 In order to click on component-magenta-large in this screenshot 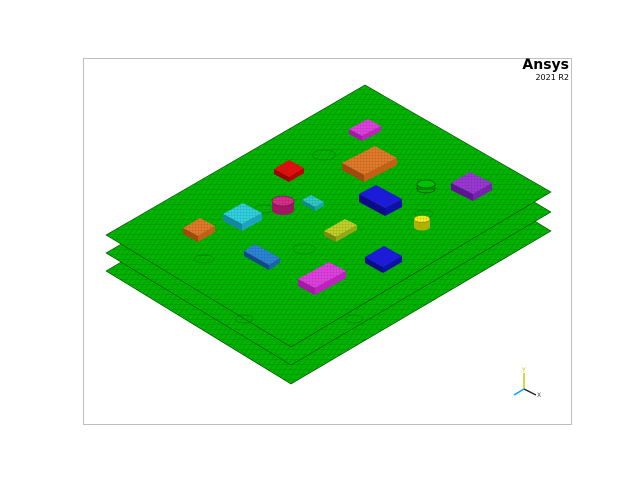, I will do `click(322, 278)`.